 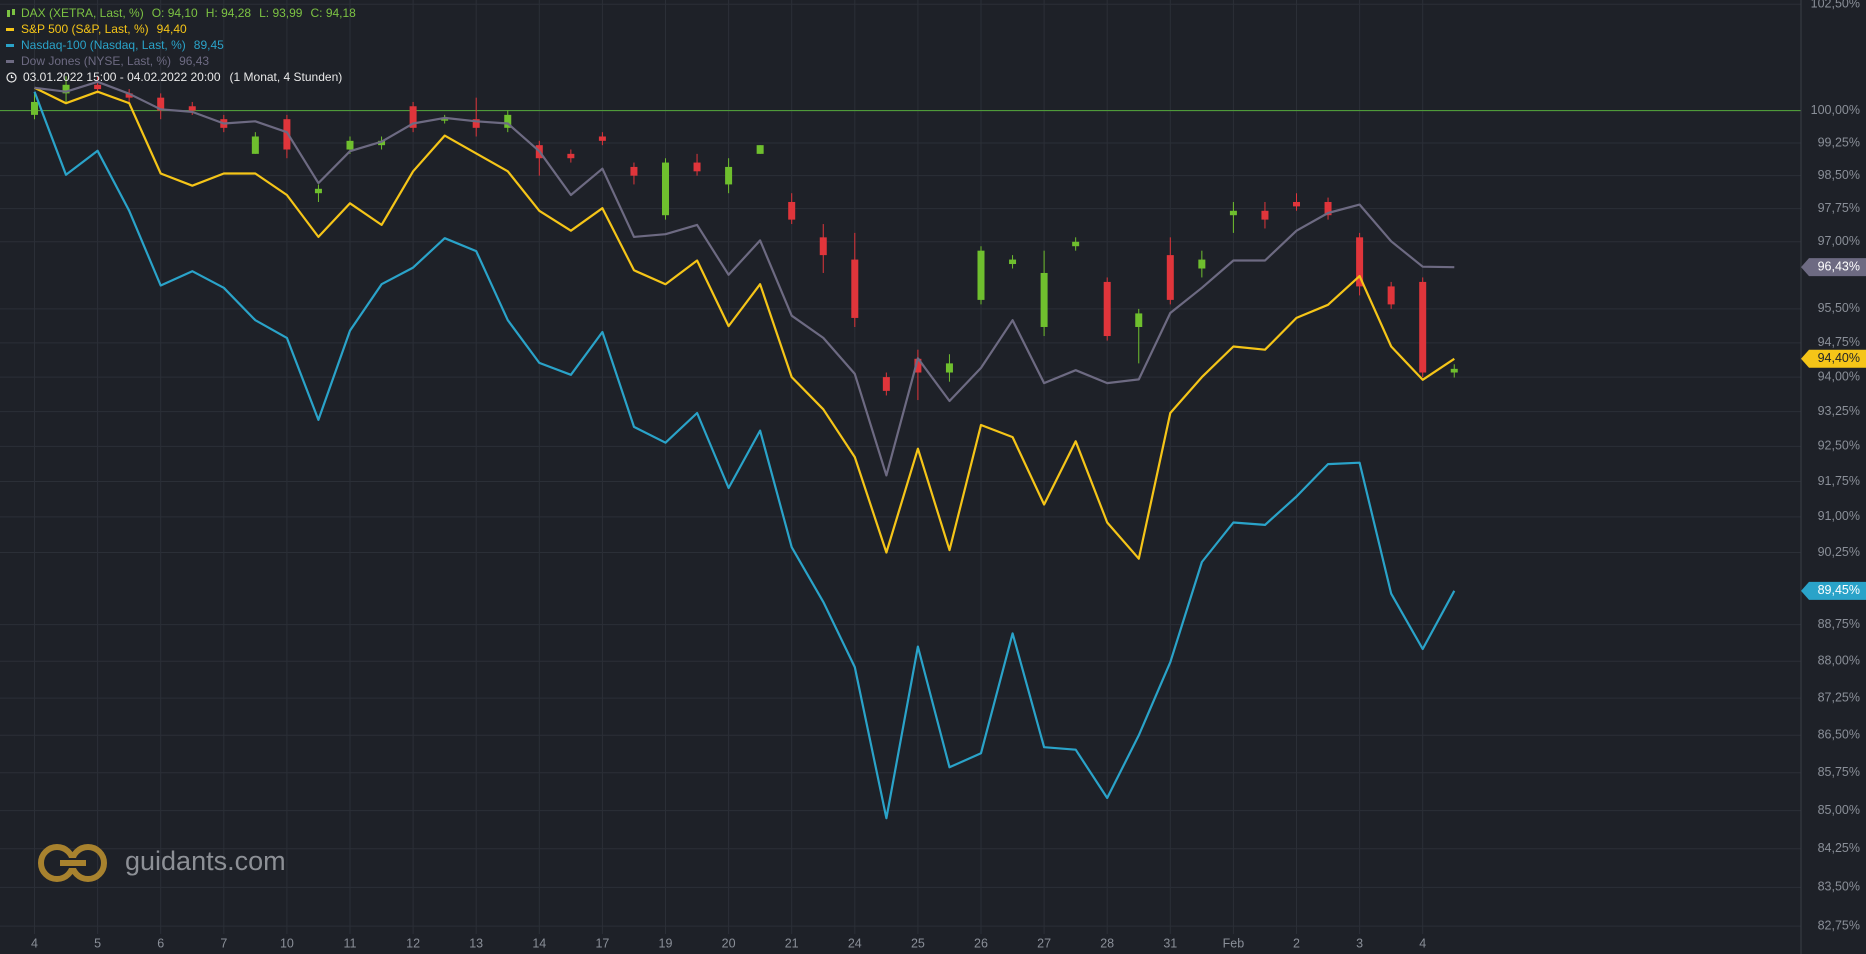 I want to click on clock-face, so click(x=11, y=77).